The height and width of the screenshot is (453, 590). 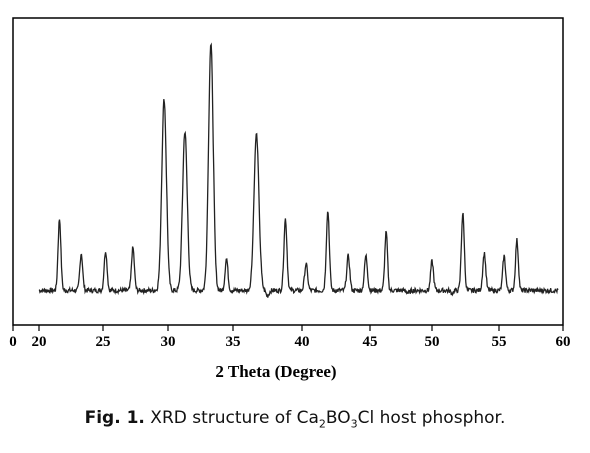 I want to click on x-tick-label: 30, so click(x=168, y=342).